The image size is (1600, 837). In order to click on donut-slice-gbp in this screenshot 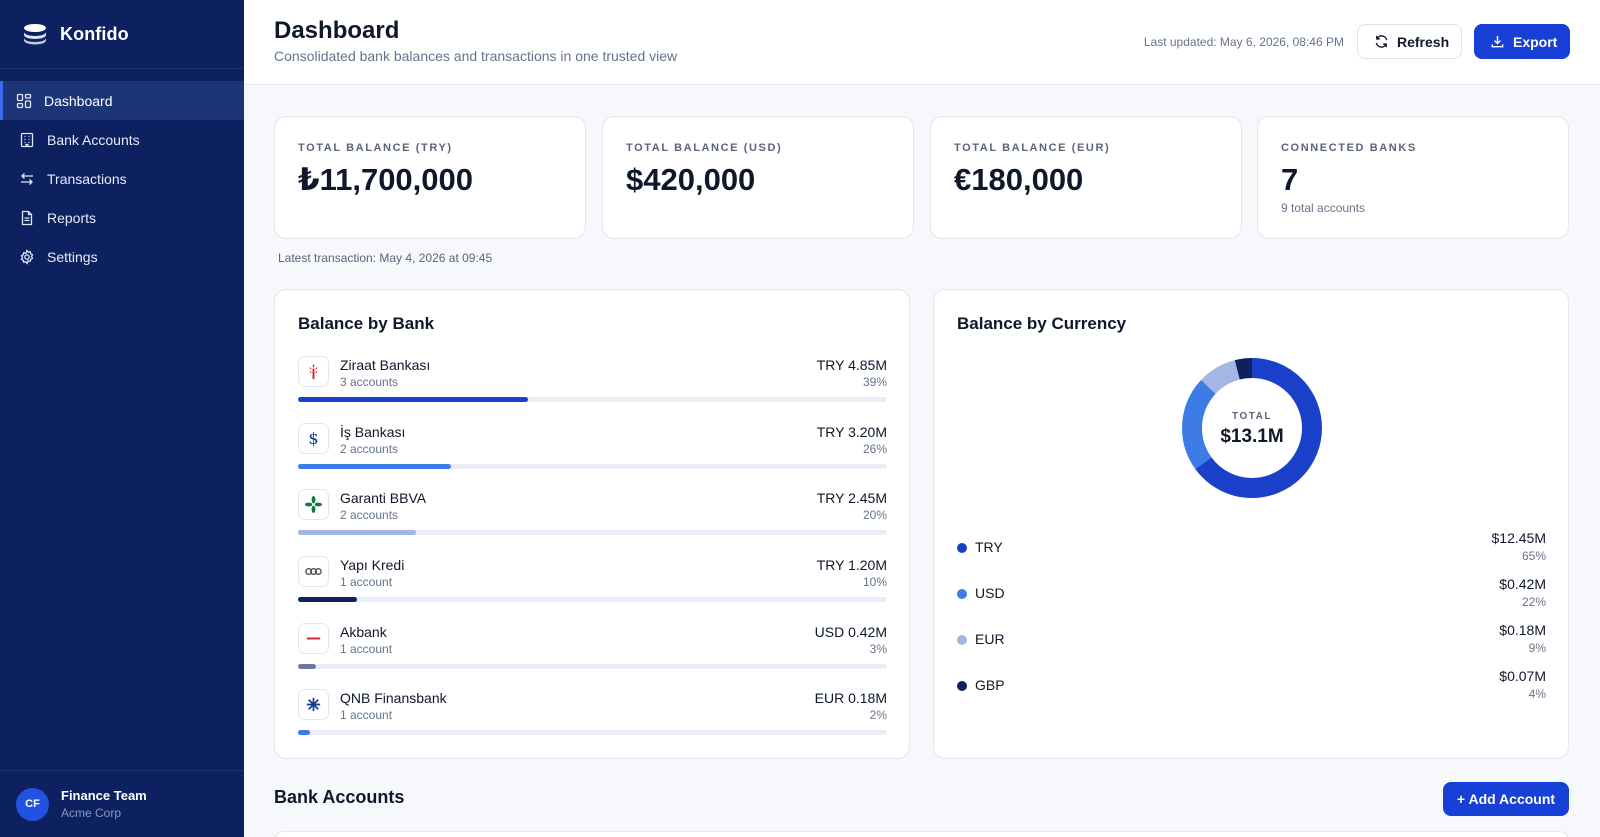, I will do `click(1252, 428)`.